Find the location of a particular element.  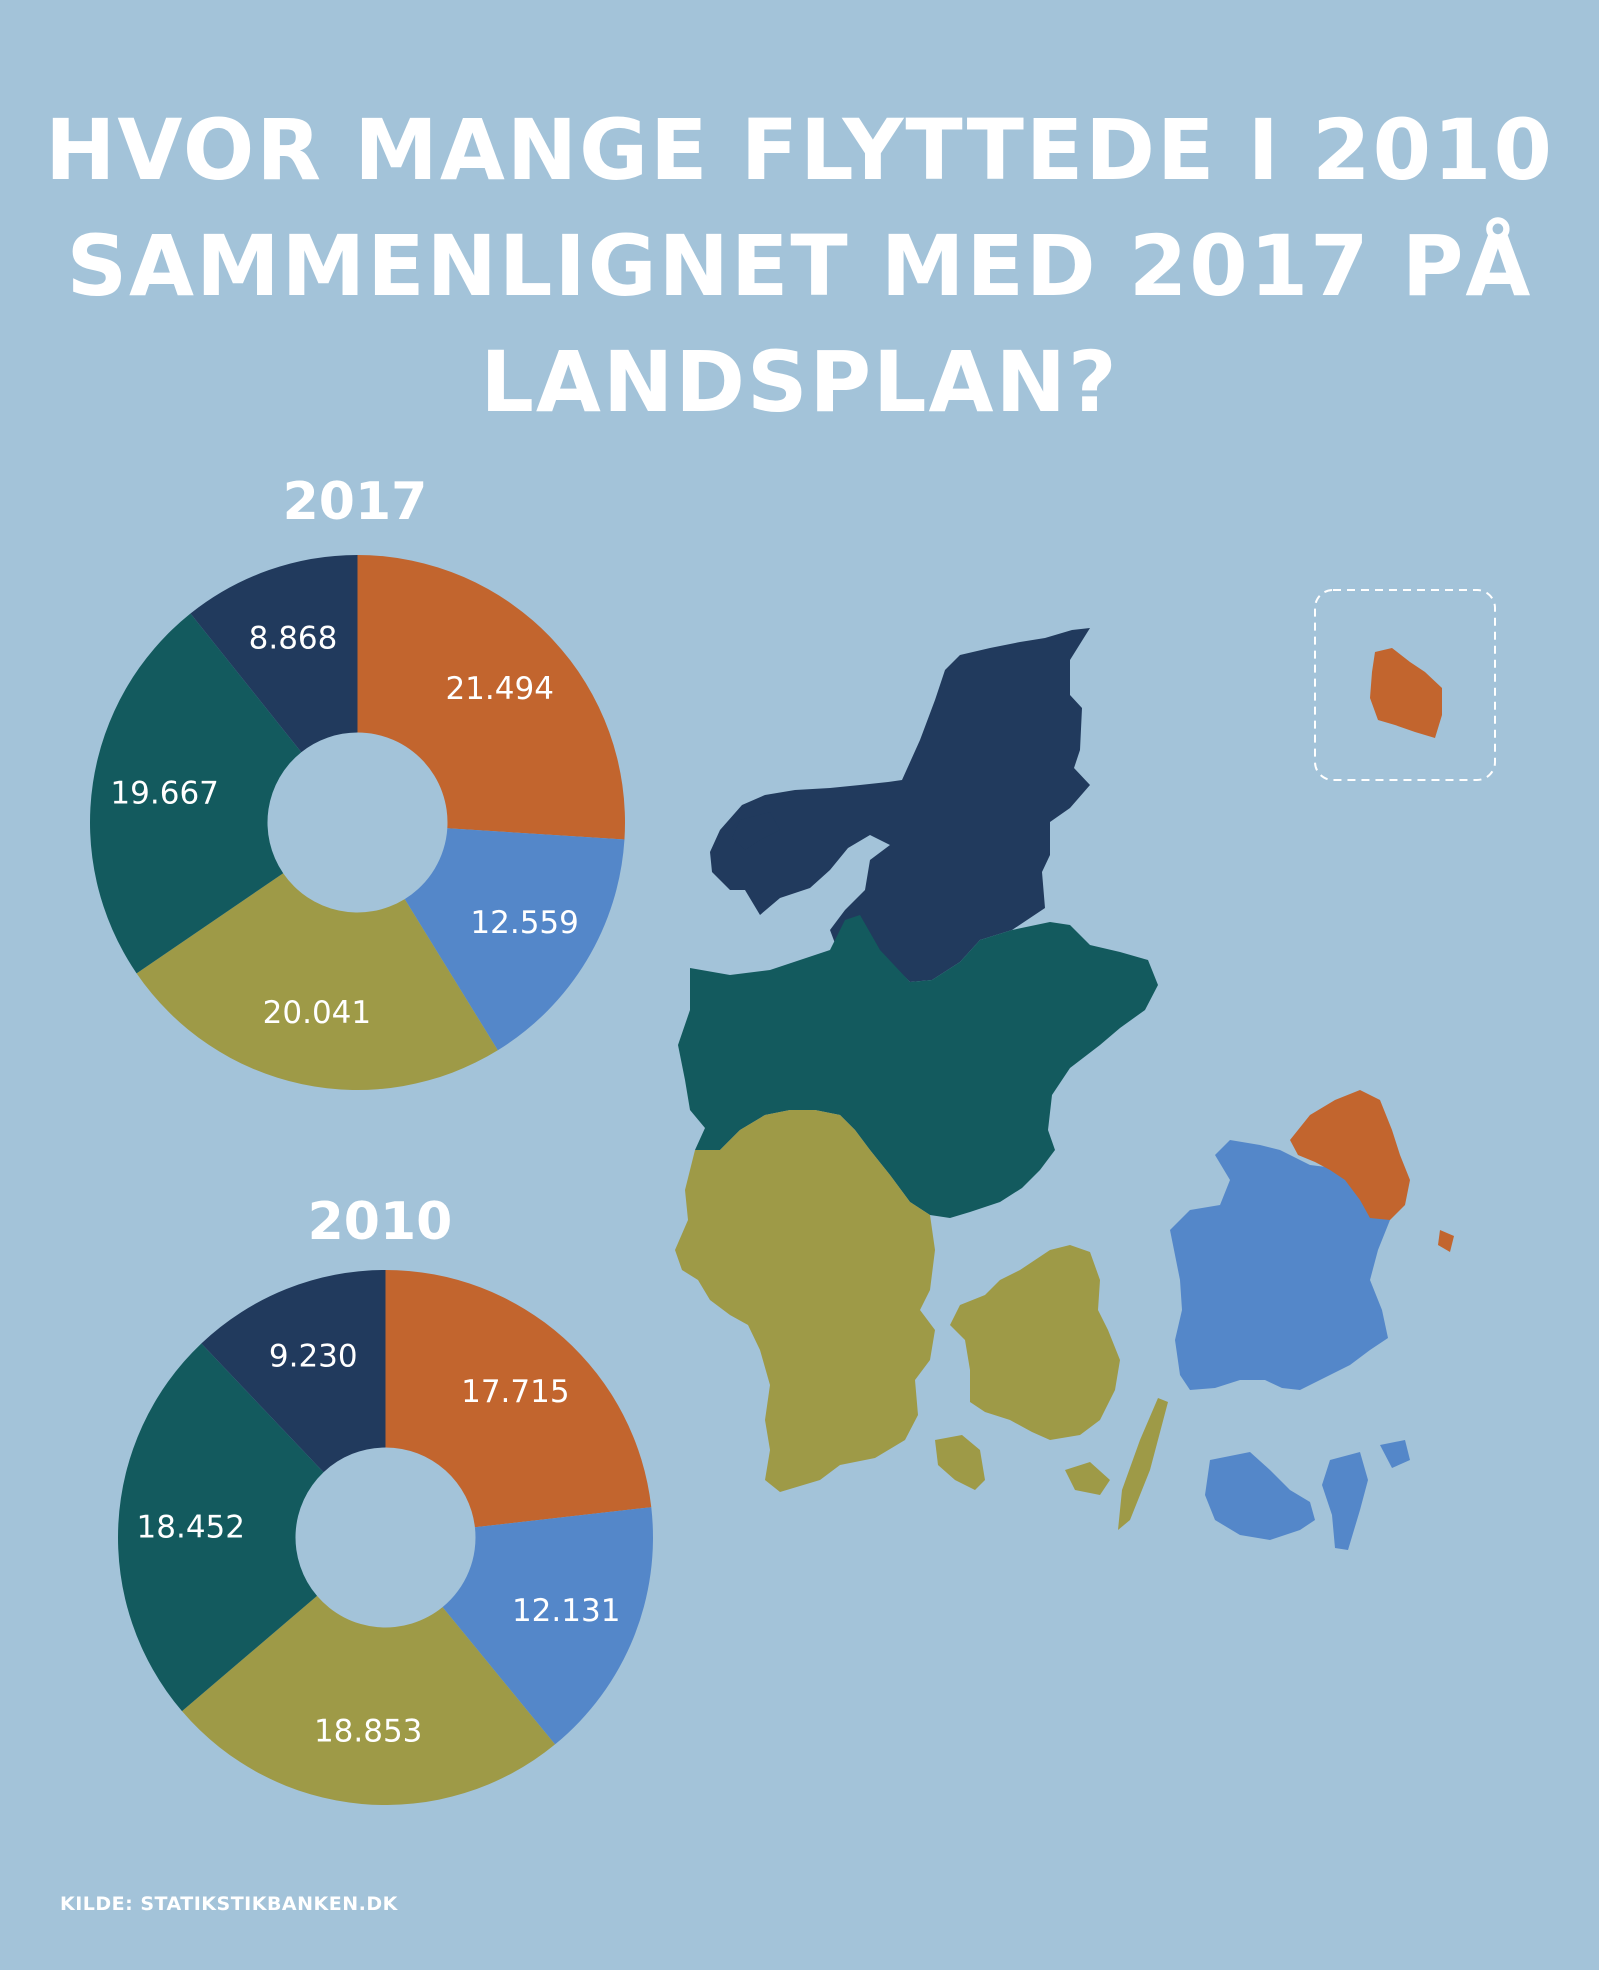

pie-2010-title: 2010 is located at coordinates (380, 1222).